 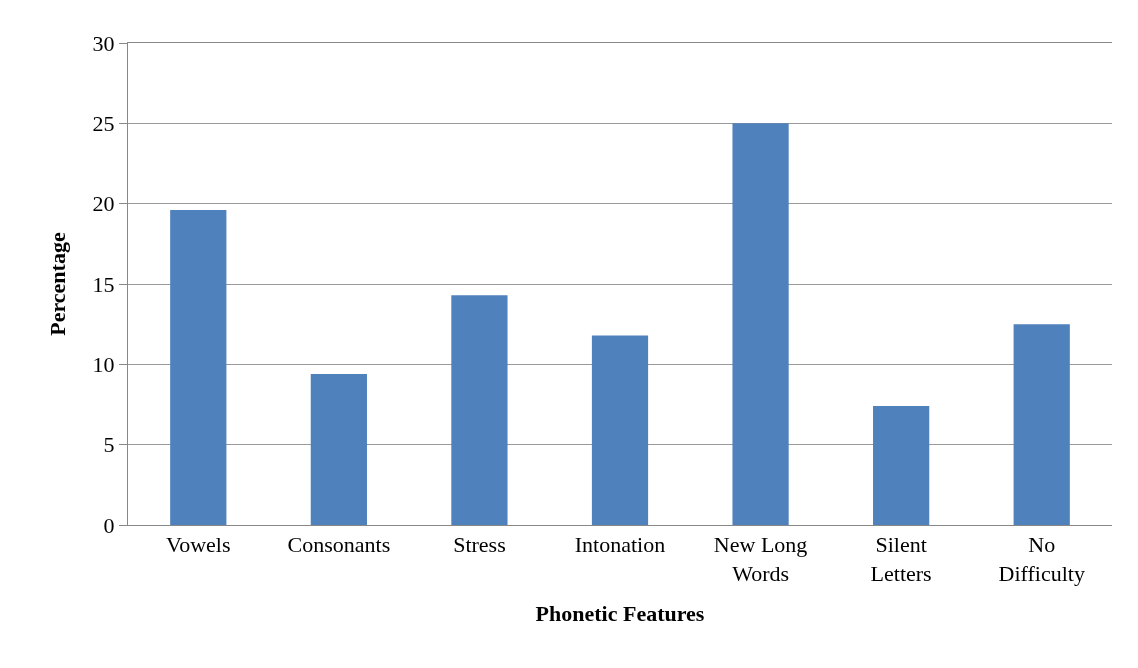 I want to click on y-tick-label: 0, so click(x=109, y=525).